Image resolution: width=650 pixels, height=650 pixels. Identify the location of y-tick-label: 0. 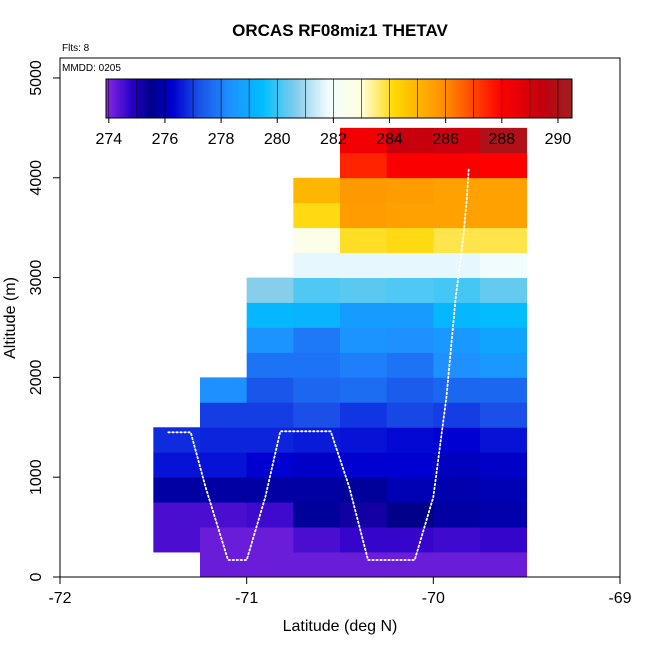
(36, 576).